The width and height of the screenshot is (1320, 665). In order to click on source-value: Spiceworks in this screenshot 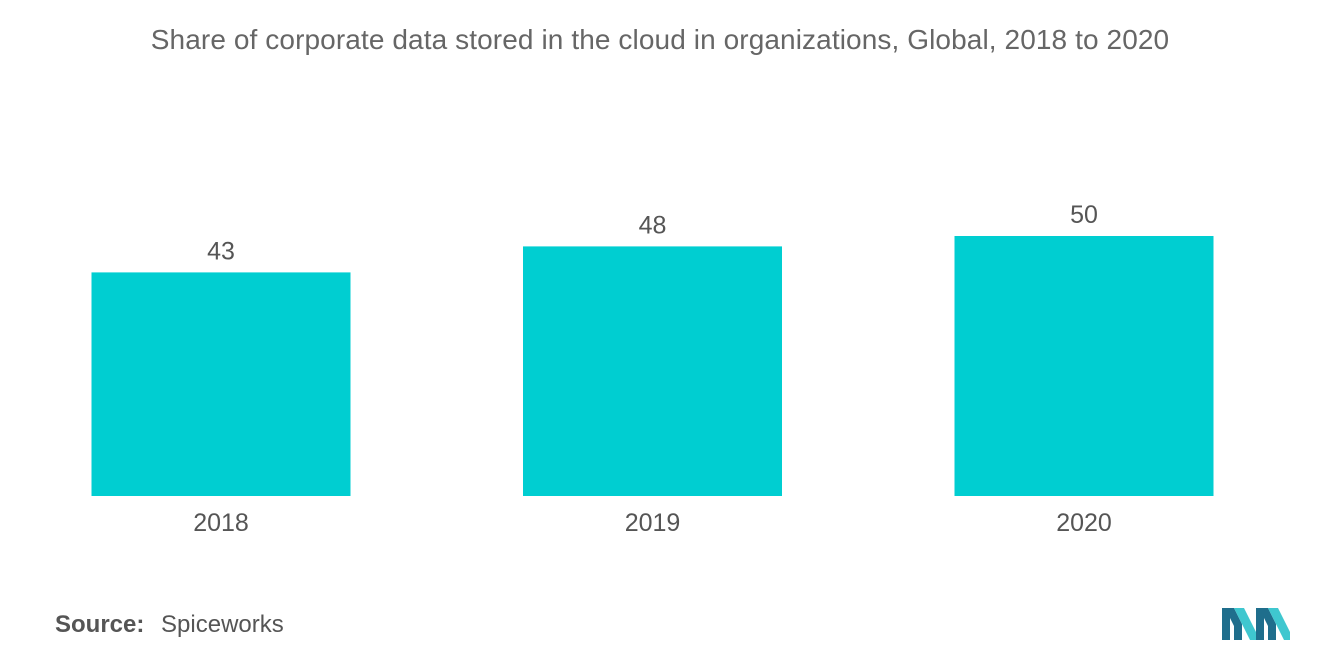, I will do `click(222, 624)`.